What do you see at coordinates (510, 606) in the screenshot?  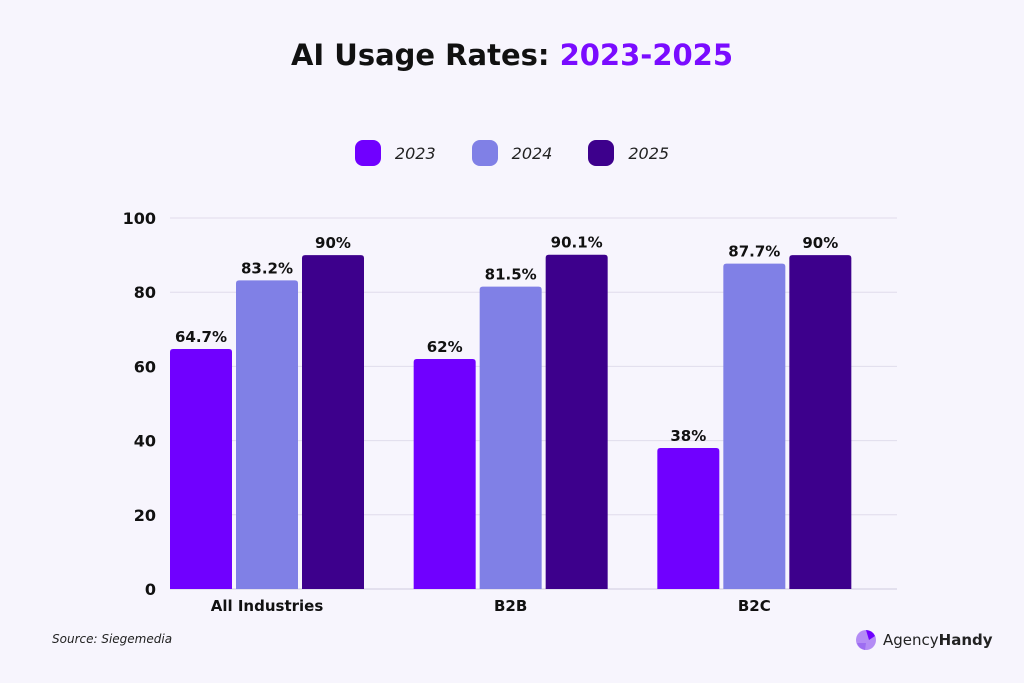 I see `x-tick-label: B2B` at bounding box center [510, 606].